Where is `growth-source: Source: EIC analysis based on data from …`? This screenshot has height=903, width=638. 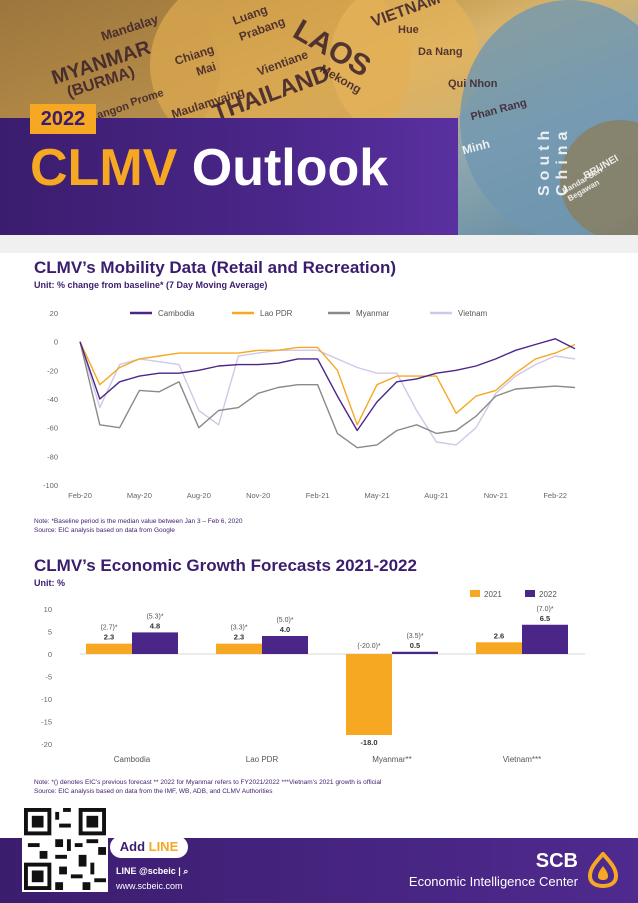 growth-source: Source: EIC analysis based on data from … is located at coordinates (153, 791).